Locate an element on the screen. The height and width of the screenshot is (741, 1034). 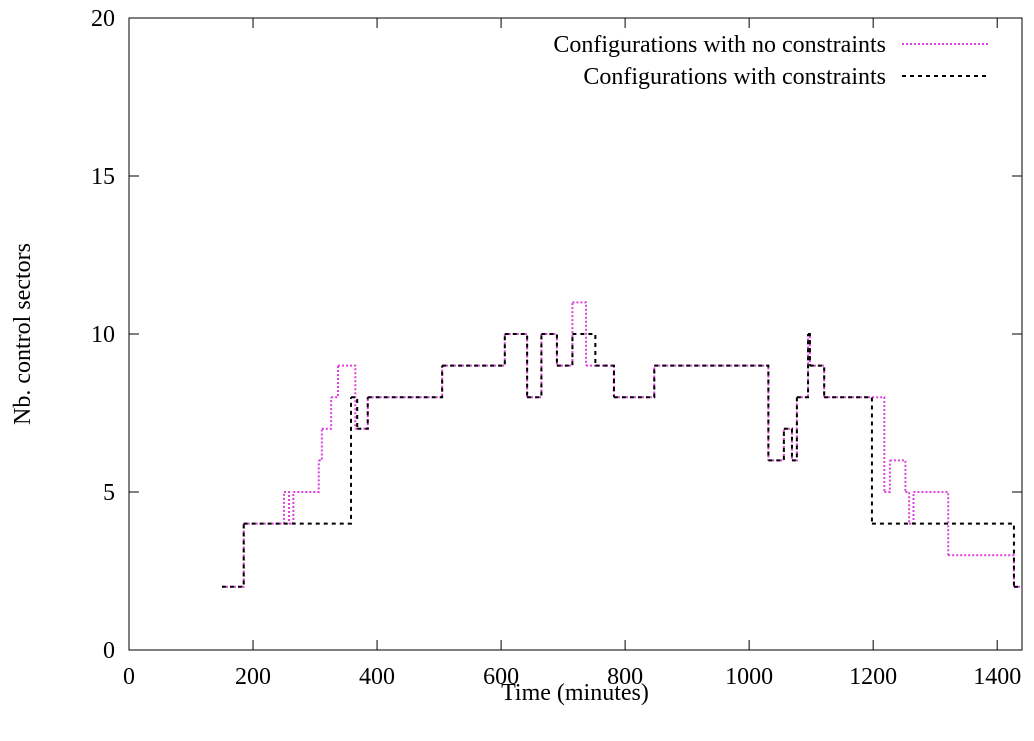
y-axis-label: Nb. control sectors is located at coordinates (23, 334).